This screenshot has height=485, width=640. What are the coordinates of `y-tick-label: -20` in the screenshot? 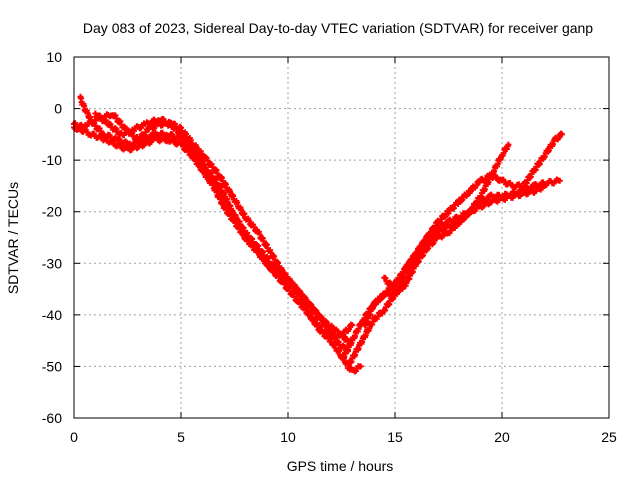 It's located at (52, 212).